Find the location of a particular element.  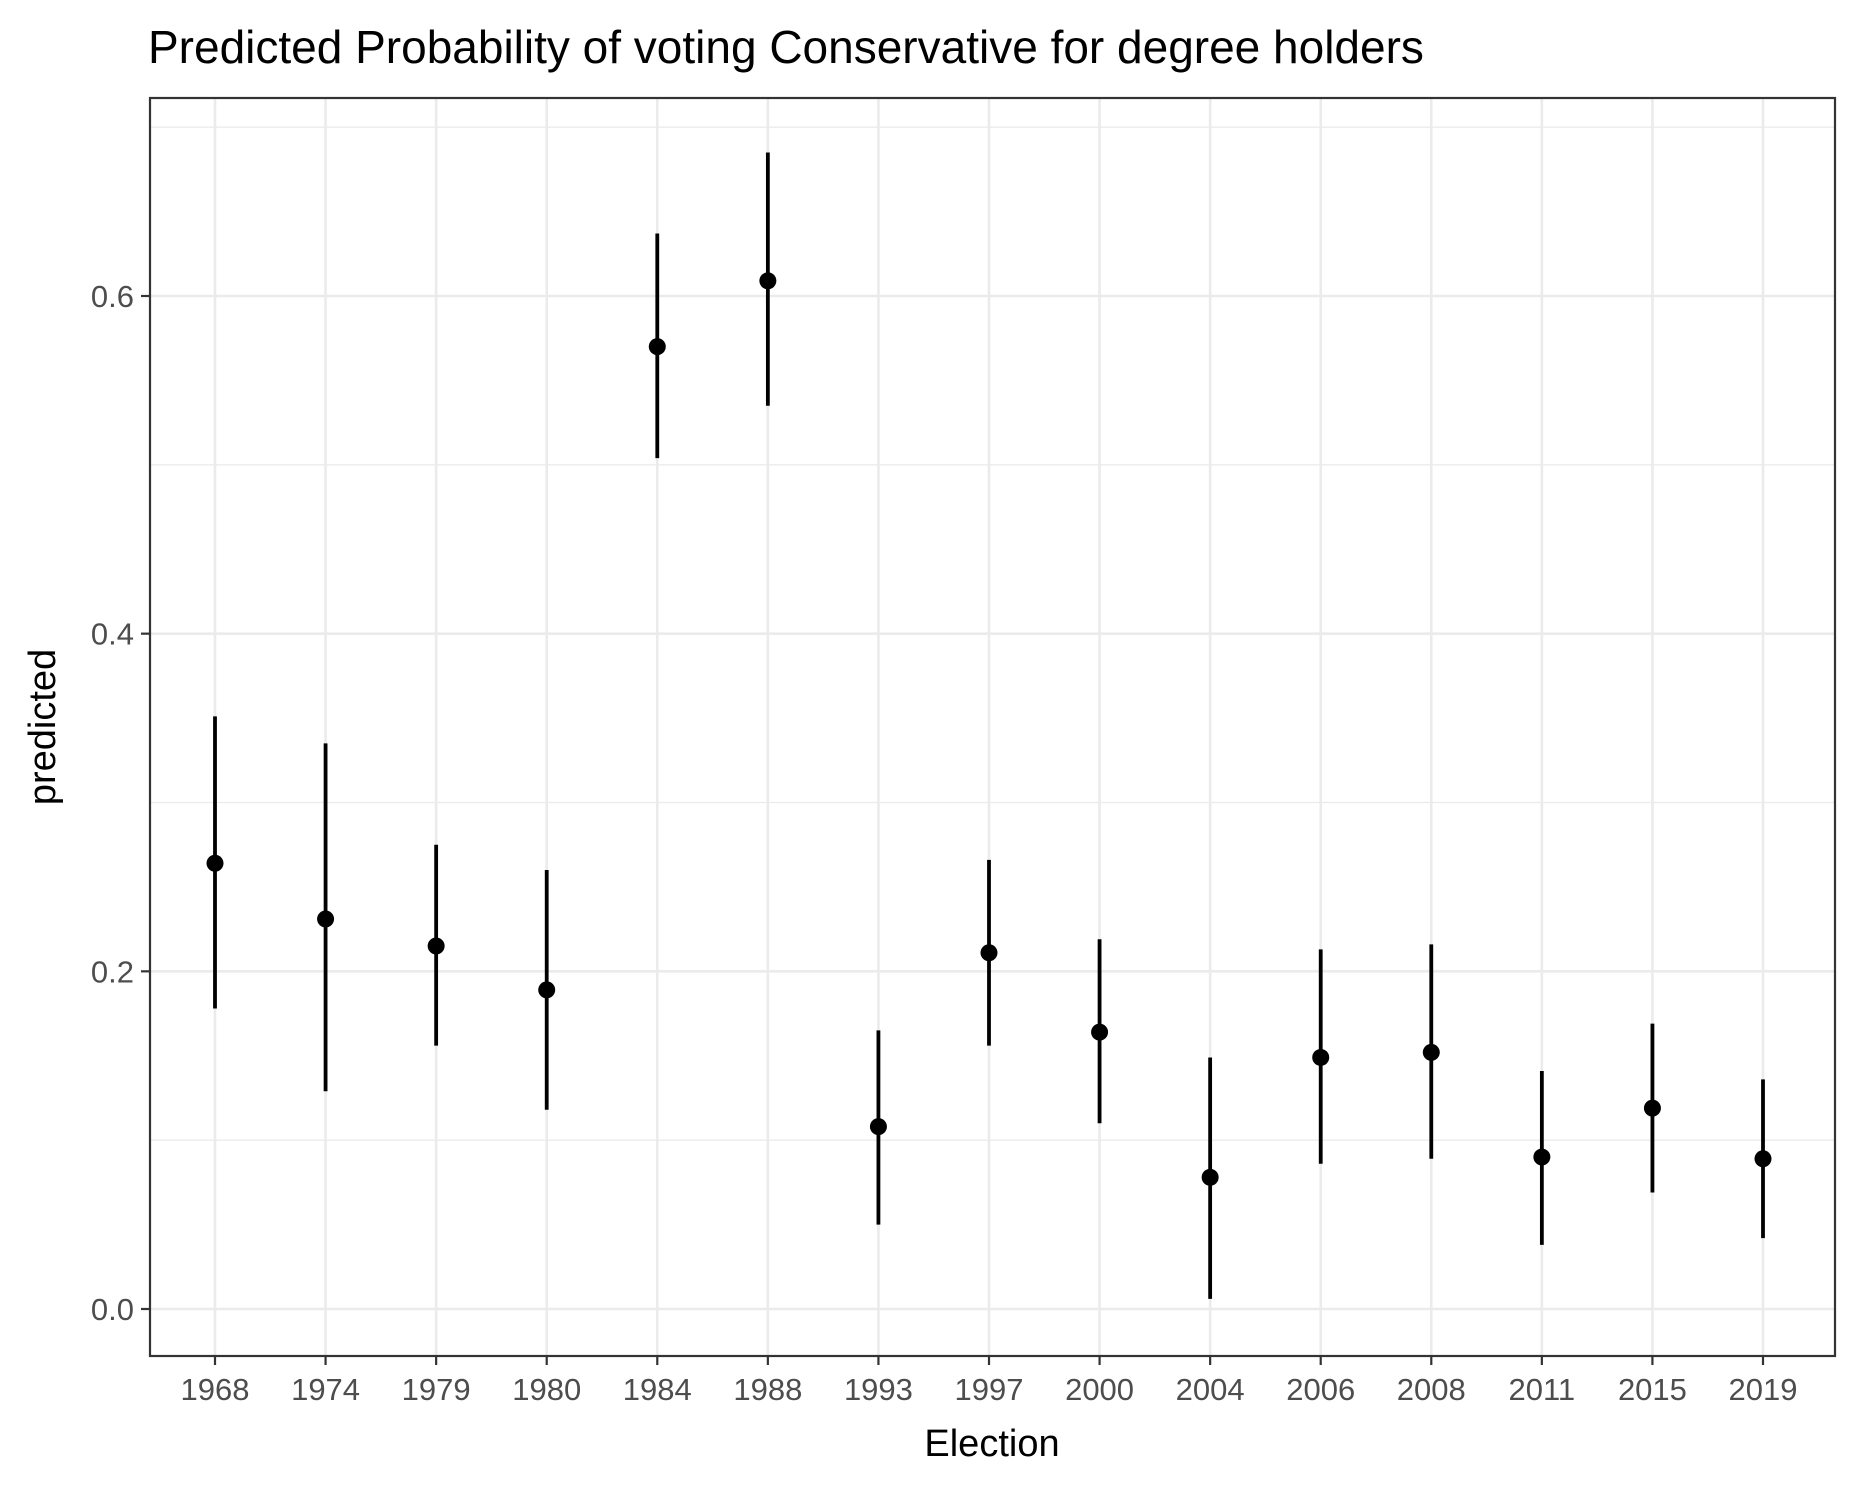

y-tick-label: 0.0 is located at coordinates (112, 1309).